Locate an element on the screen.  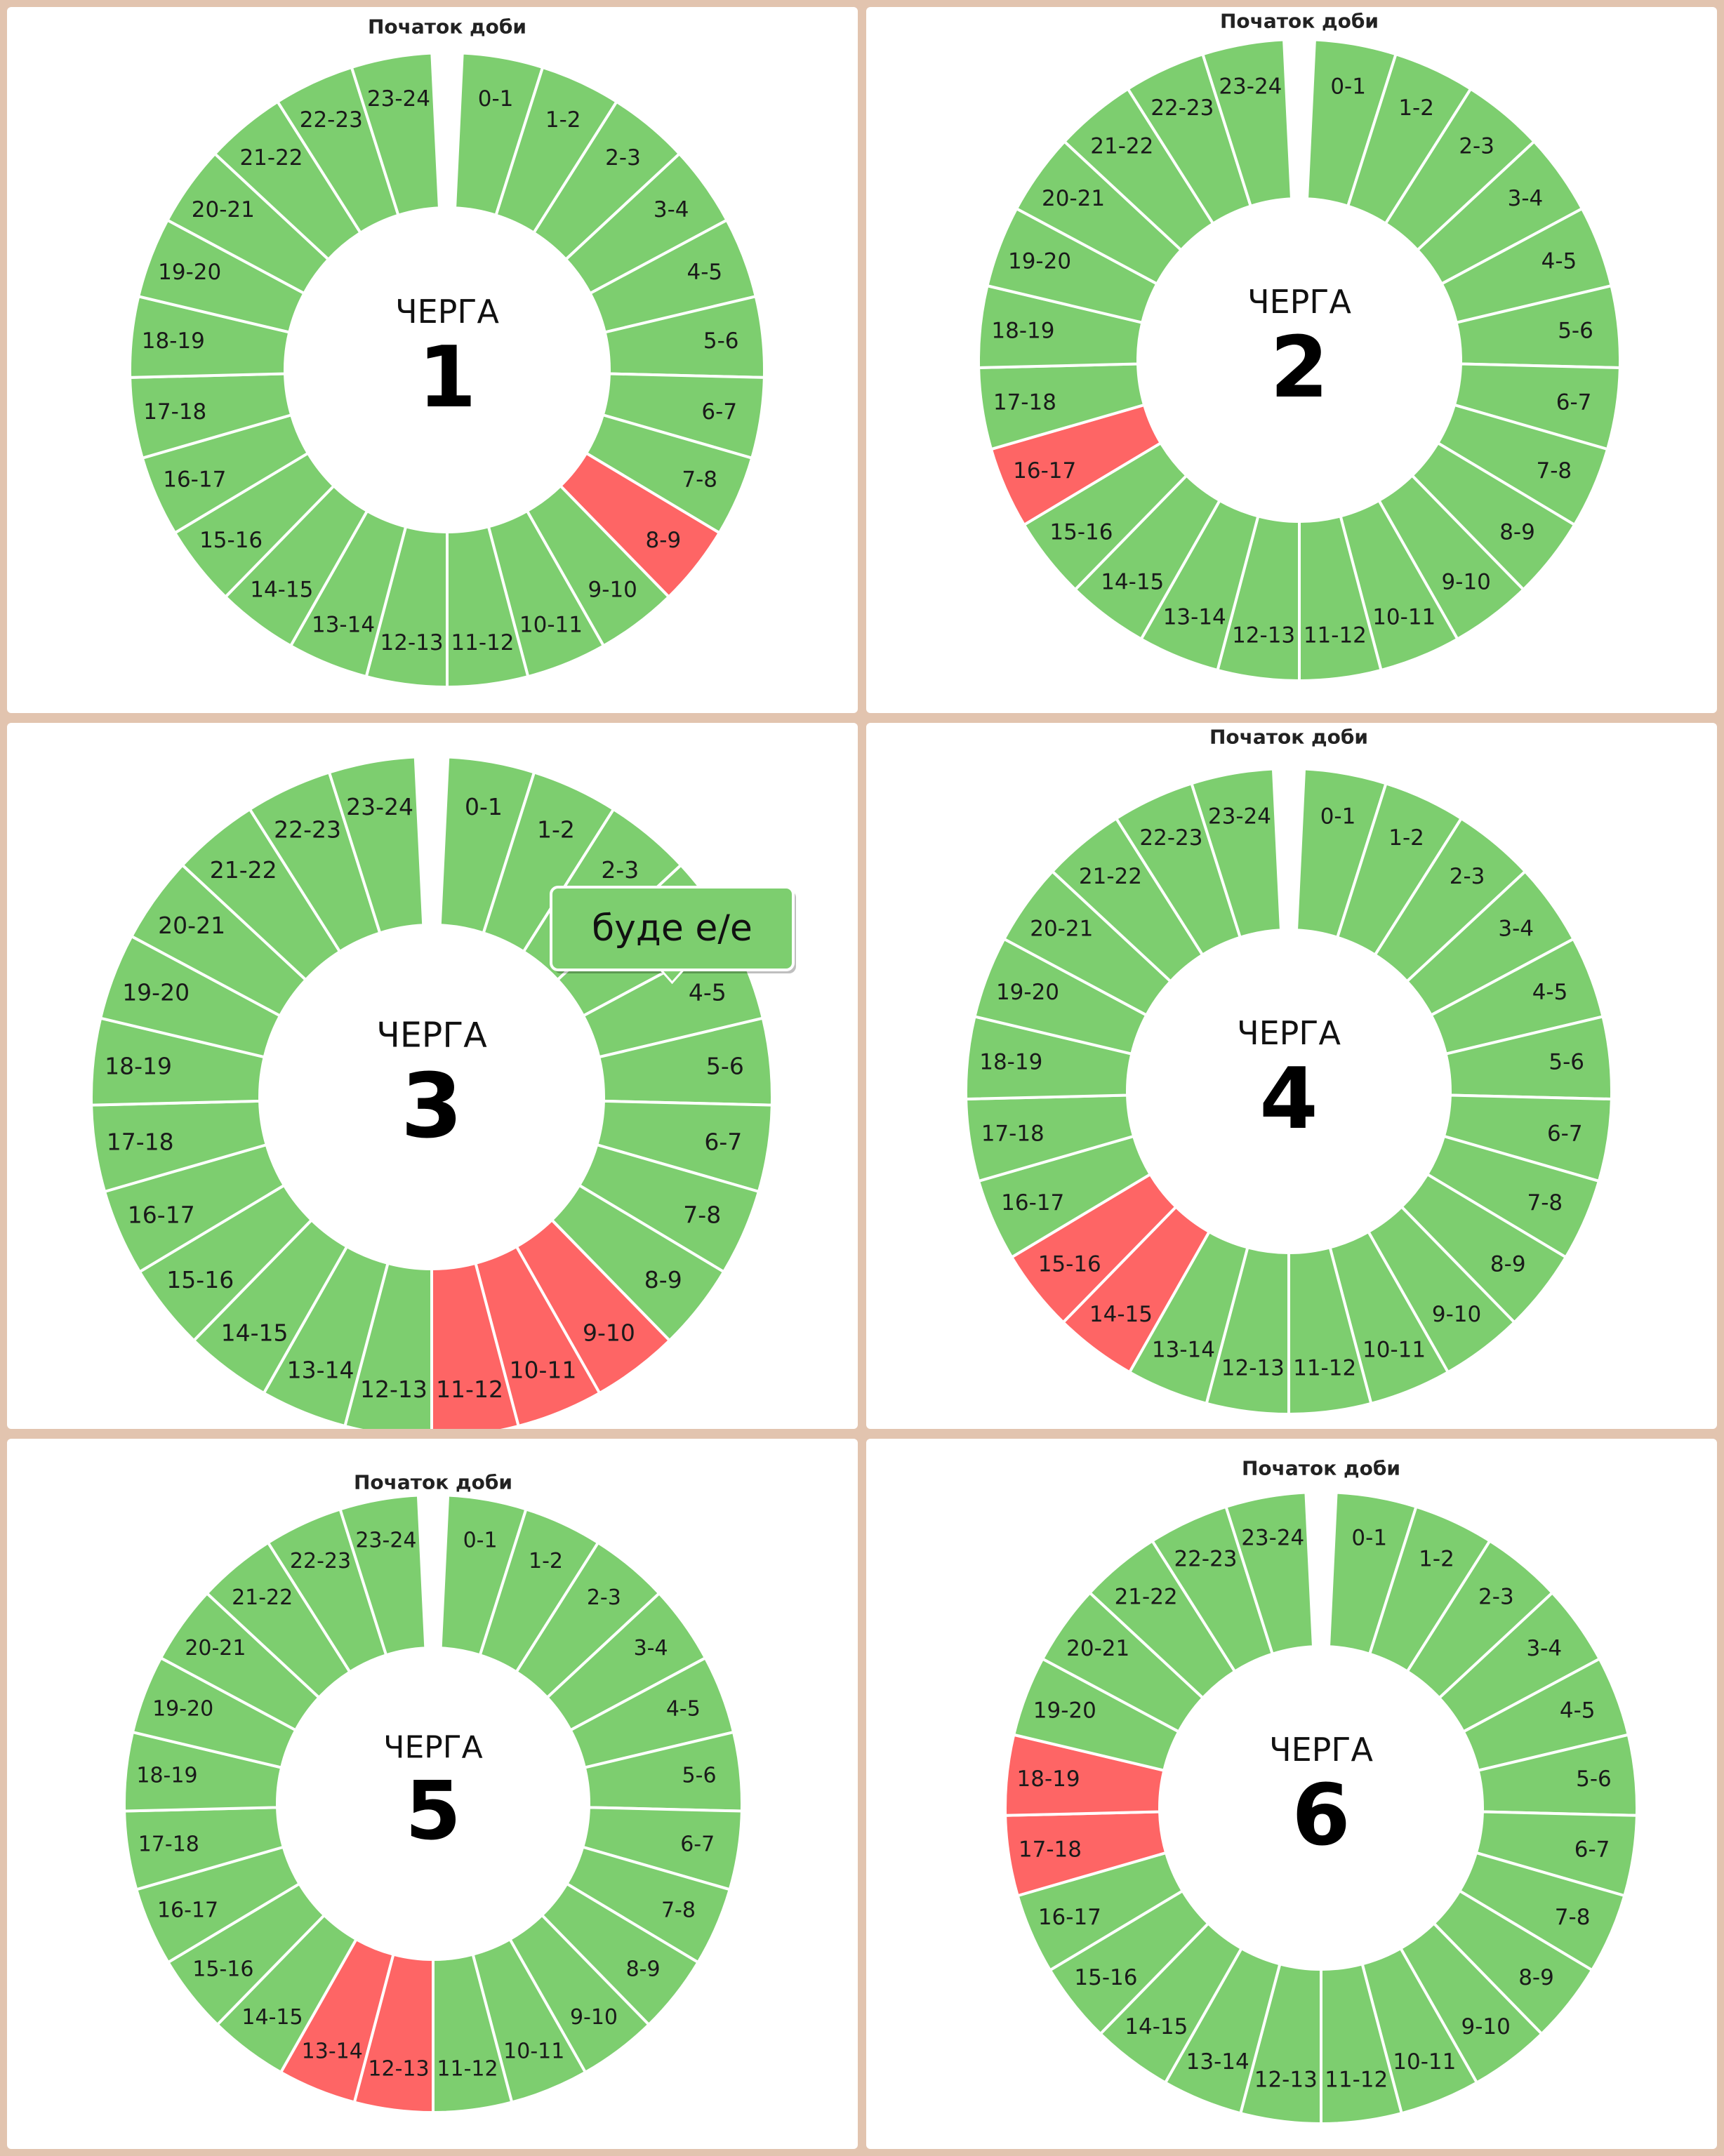
tooltip: буде е/е is located at coordinates (673, 935).